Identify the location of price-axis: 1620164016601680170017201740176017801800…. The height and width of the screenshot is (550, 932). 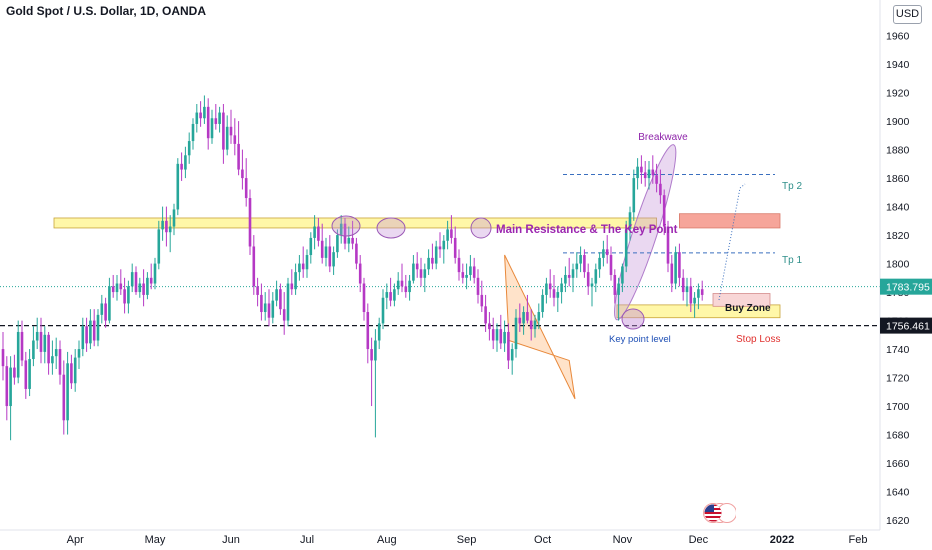
(905, 275).